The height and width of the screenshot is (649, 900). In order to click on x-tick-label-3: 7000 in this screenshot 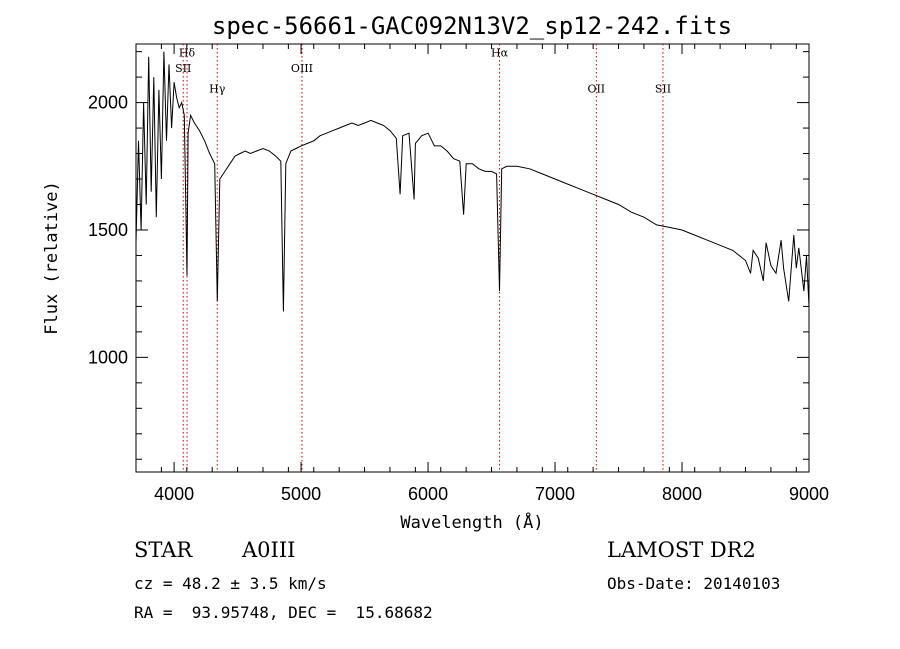, I will do `click(555, 494)`.